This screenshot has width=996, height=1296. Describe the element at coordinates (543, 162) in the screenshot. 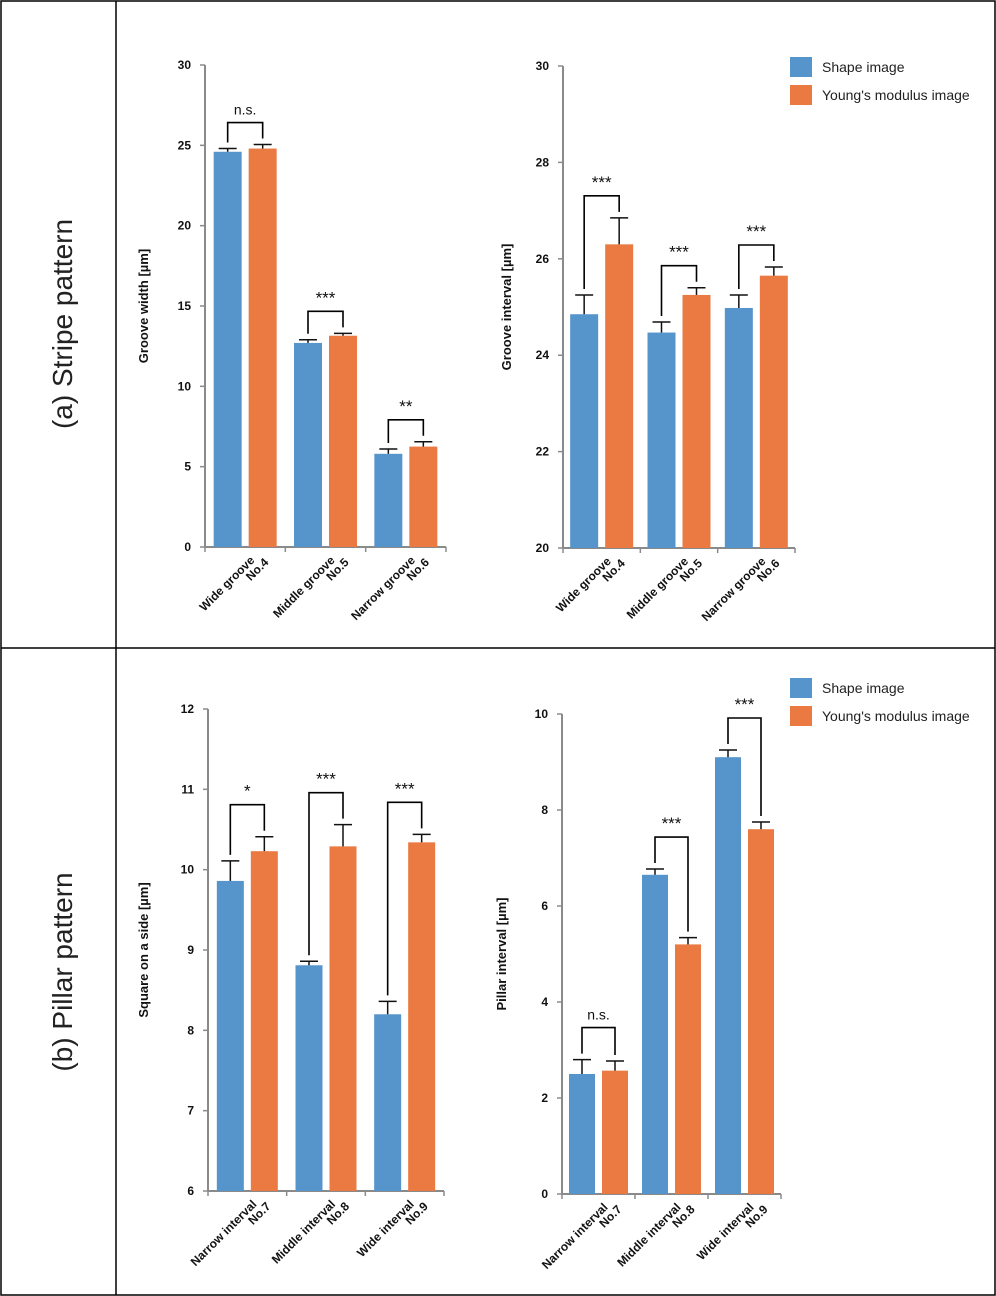

I see `y-tick-label: 28` at that location.